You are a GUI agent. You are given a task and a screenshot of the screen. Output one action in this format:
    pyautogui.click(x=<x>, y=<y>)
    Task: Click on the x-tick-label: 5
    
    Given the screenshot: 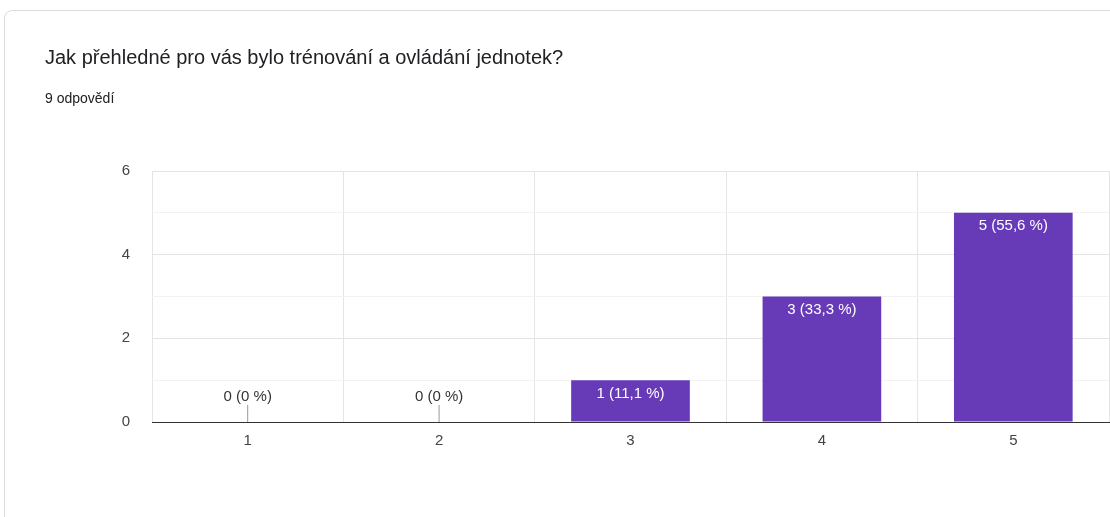 What is the action you would take?
    pyautogui.click(x=1013, y=440)
    